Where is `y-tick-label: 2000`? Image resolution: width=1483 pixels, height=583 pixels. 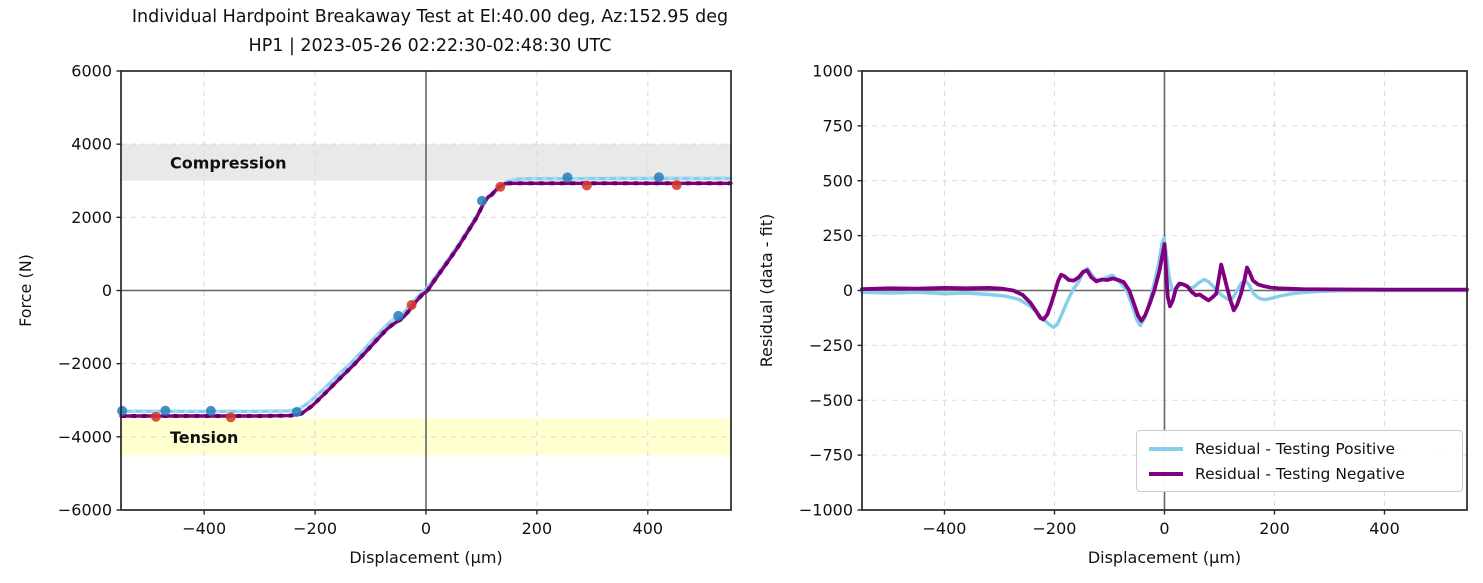 y-tick-label: 2000 is located at coordinates (91, 217).